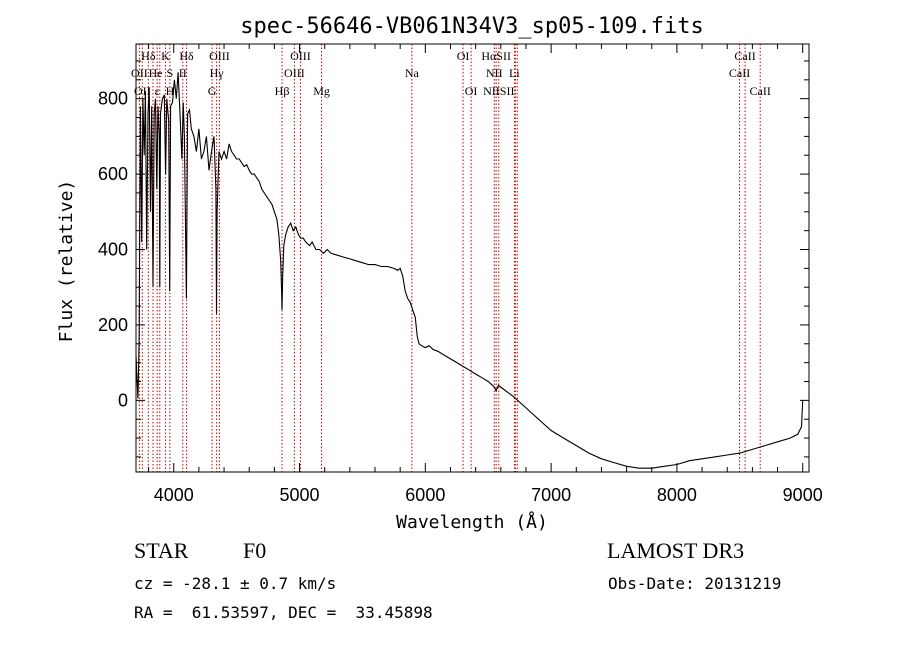 The height and width of the screenshot is (649, 900). I want to click on marker-label-16: NII, so click(494, 73).